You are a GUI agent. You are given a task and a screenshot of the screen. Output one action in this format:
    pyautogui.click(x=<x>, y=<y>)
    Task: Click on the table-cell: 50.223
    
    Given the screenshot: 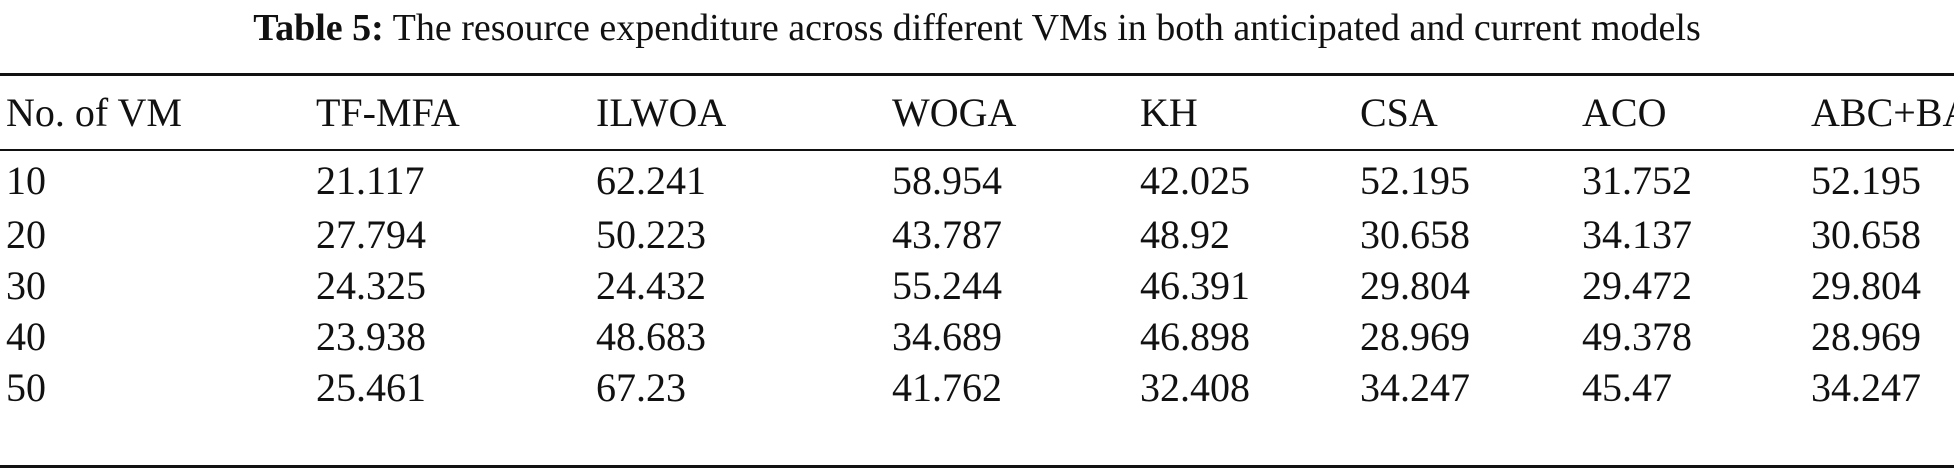 What is the action you would take?
    pyautogui.click(x=651, y=234)
    